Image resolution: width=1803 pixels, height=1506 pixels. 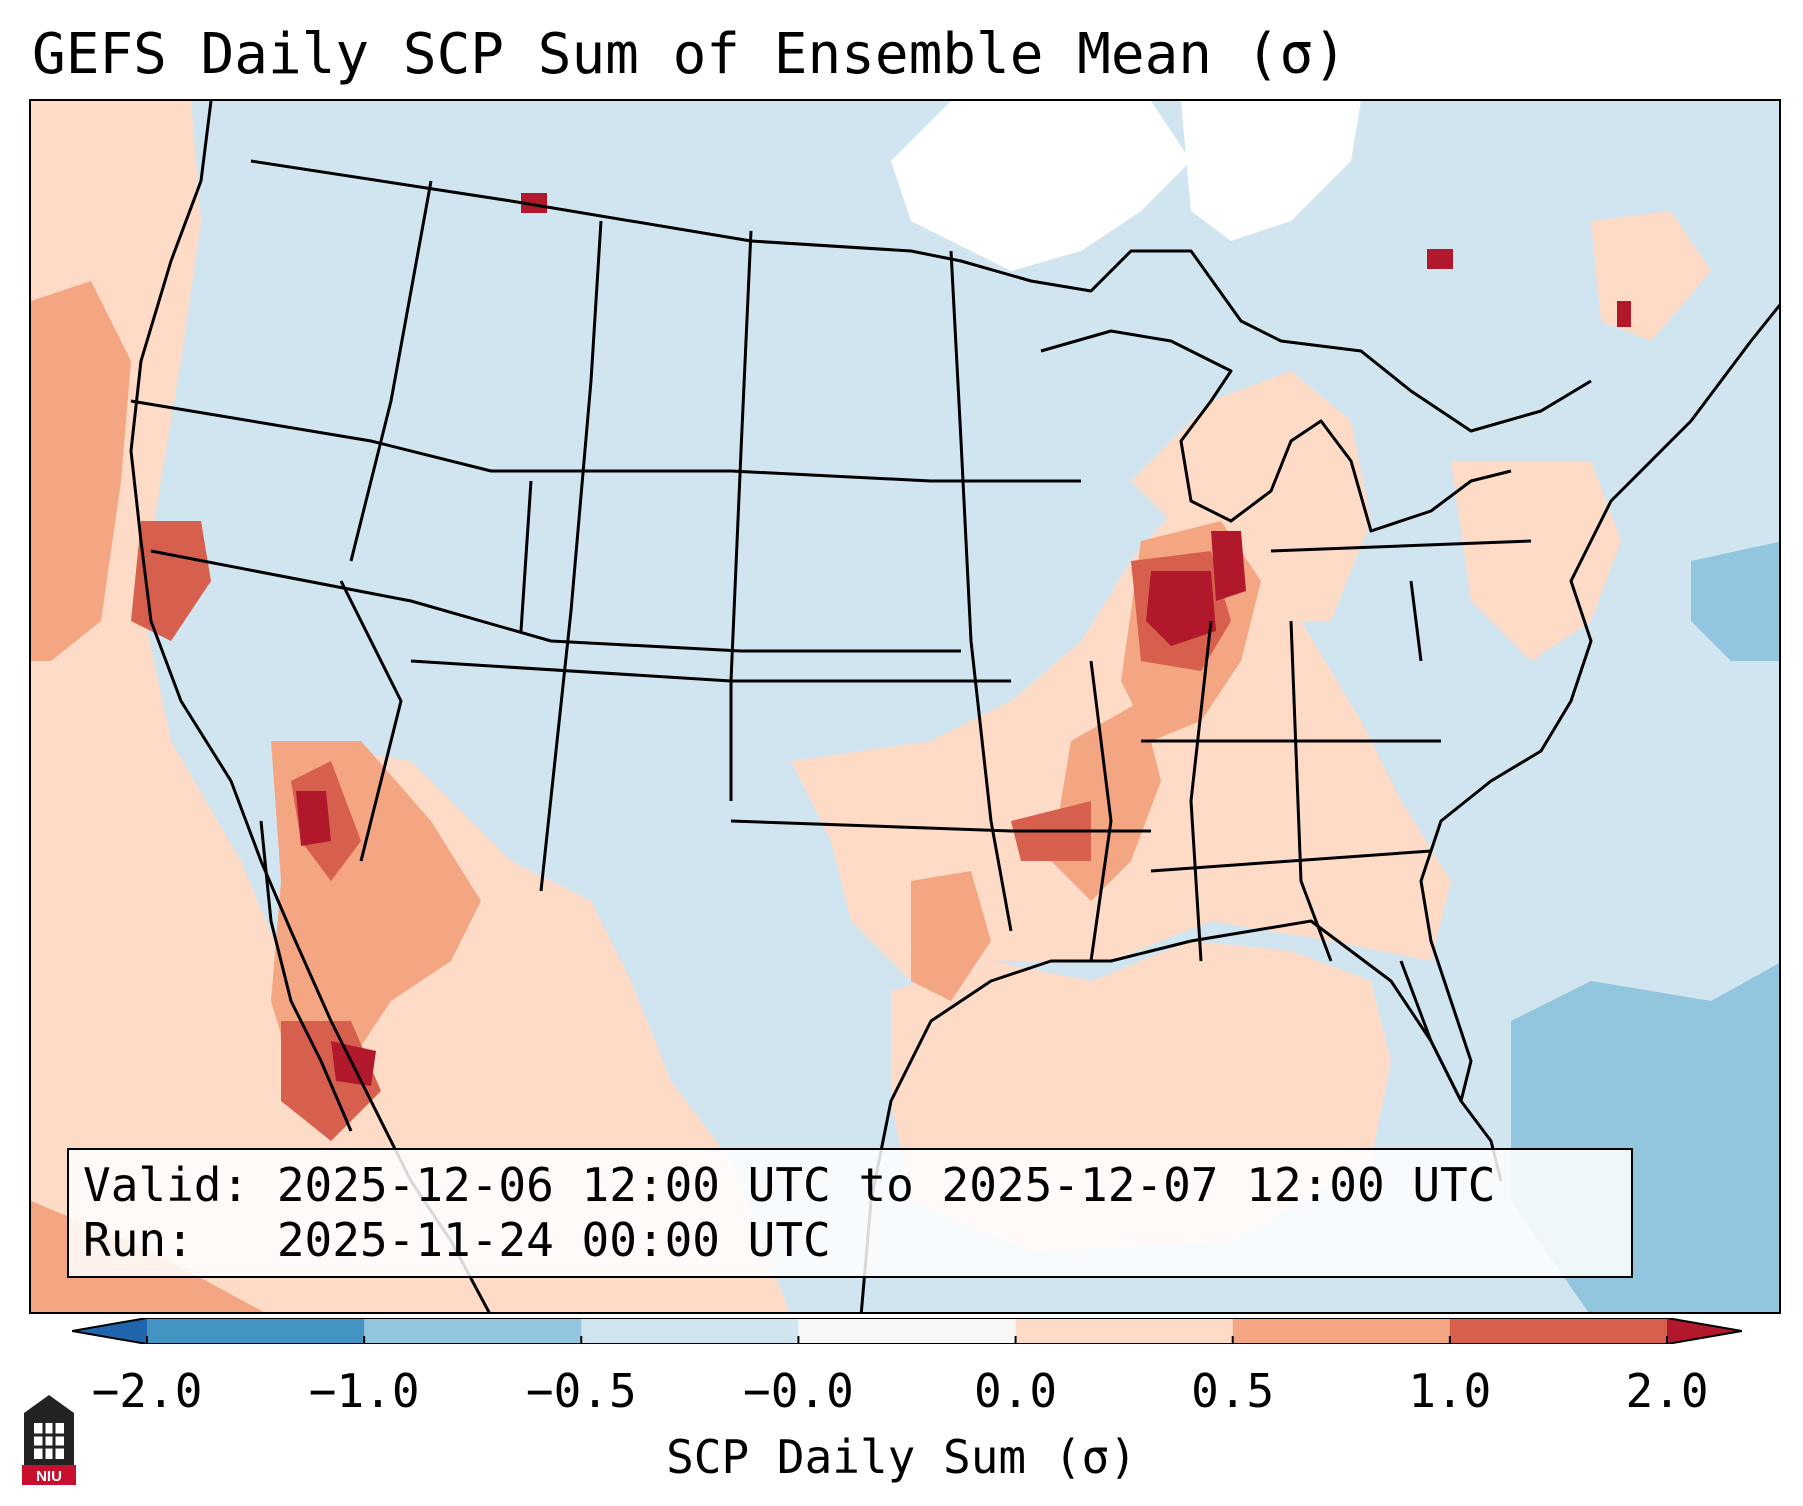 I want to click on colorbar-tick-label: 1.0, so click(x=1450, y=1391).